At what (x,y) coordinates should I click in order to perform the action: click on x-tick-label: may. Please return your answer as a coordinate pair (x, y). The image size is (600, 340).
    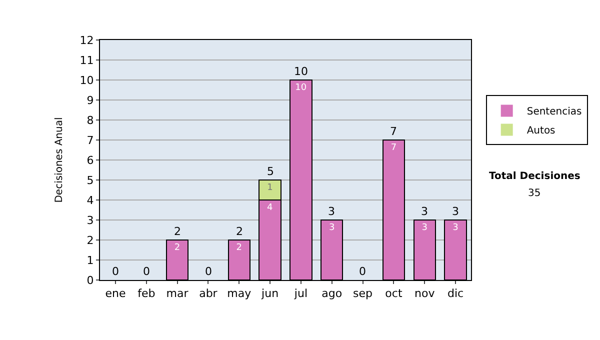
    Looking at the image, I should click on (239, 293).